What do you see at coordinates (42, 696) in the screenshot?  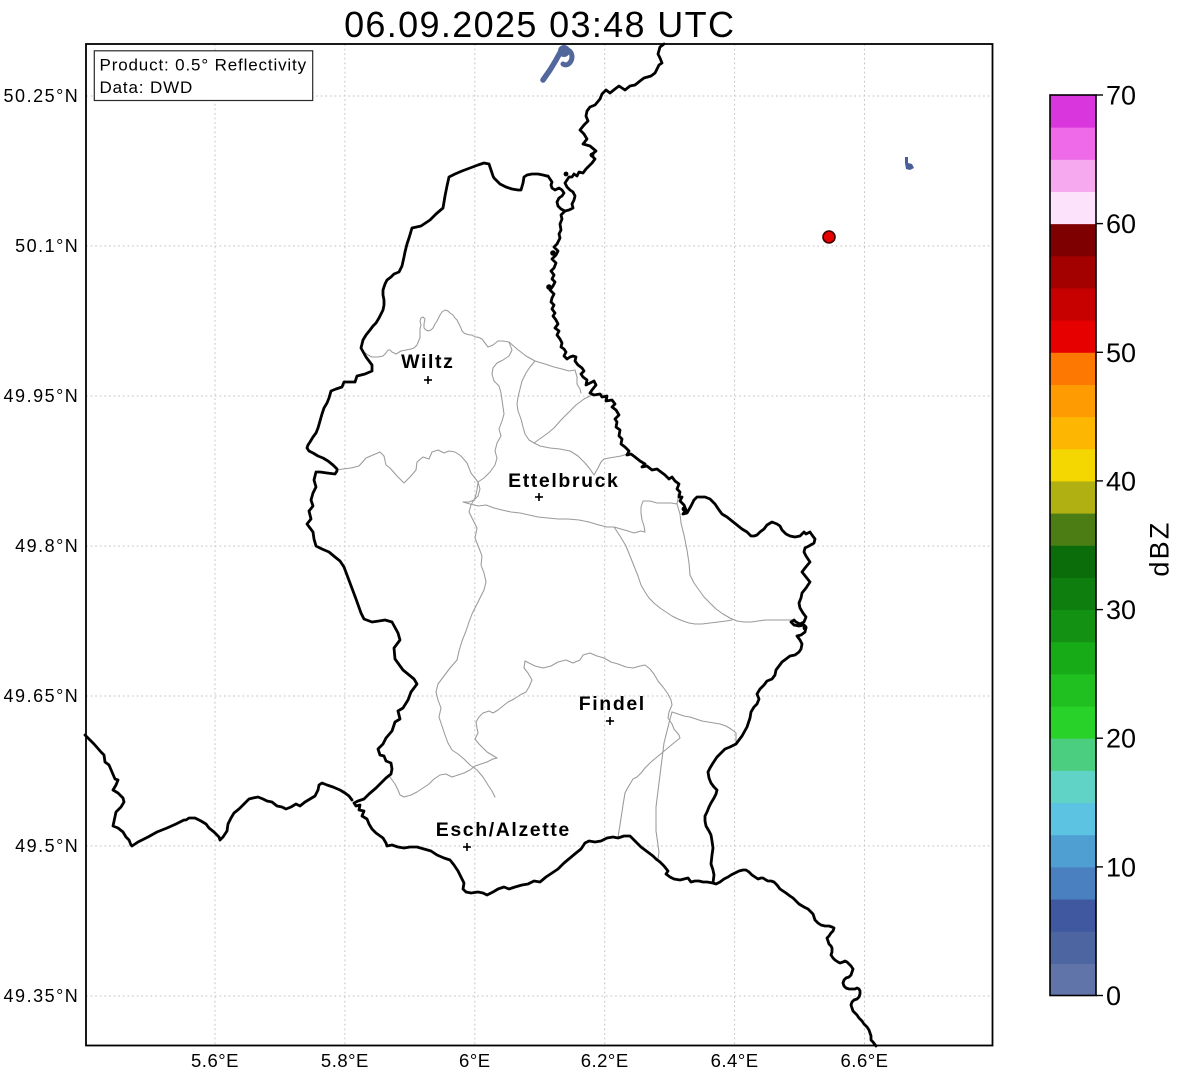 I see `svg-text: 49.65°N` at bounding box center [42, 696].